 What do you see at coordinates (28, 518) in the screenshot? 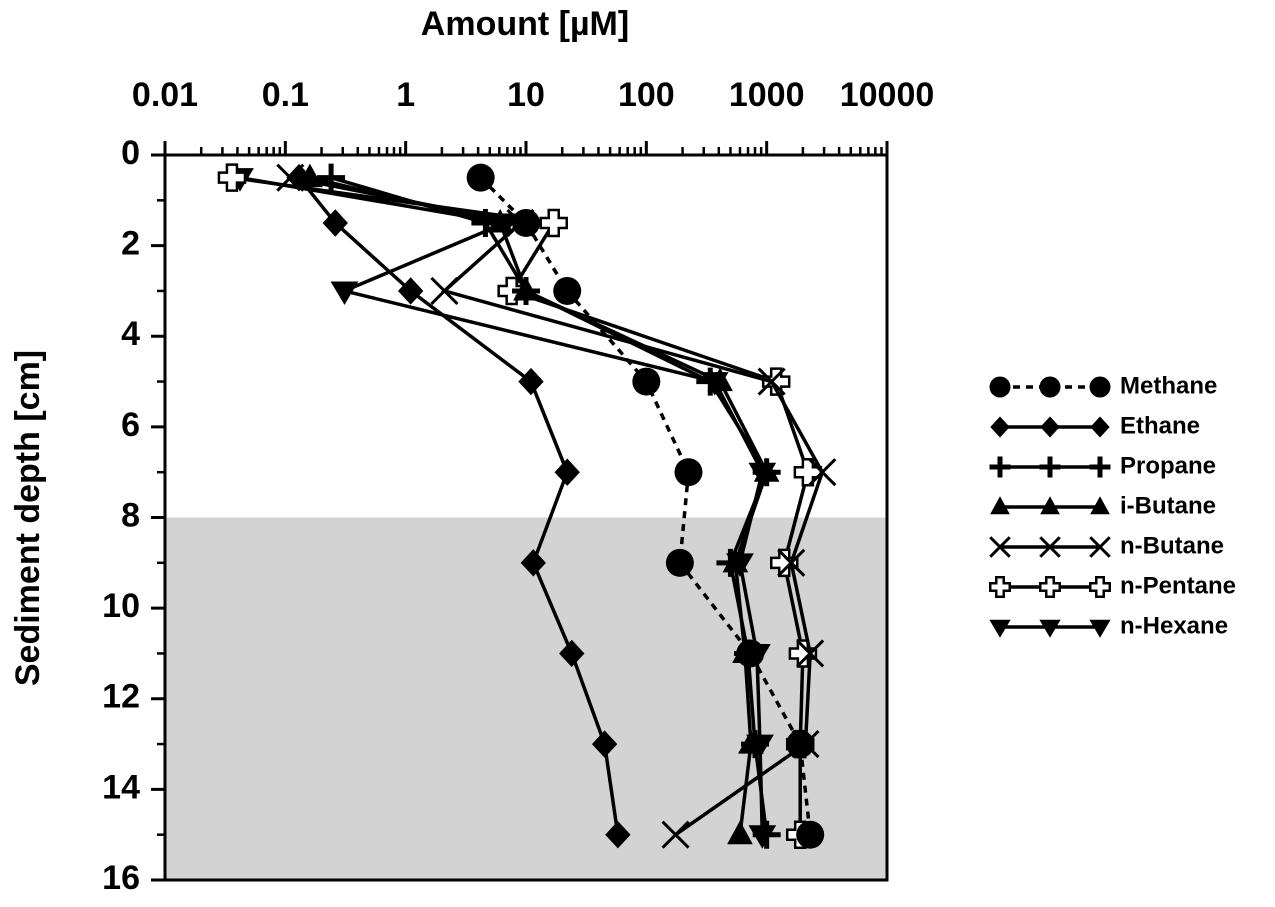
I see `y-axis-title: Sediment depth [cm]` at bounding box center [28, 518].